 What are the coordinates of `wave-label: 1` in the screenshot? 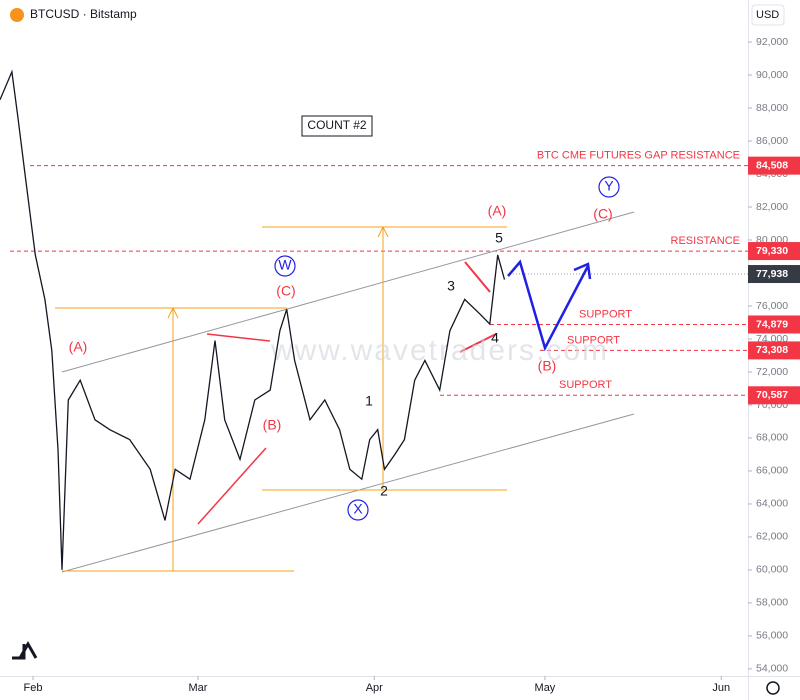 It's located at (369, 401).